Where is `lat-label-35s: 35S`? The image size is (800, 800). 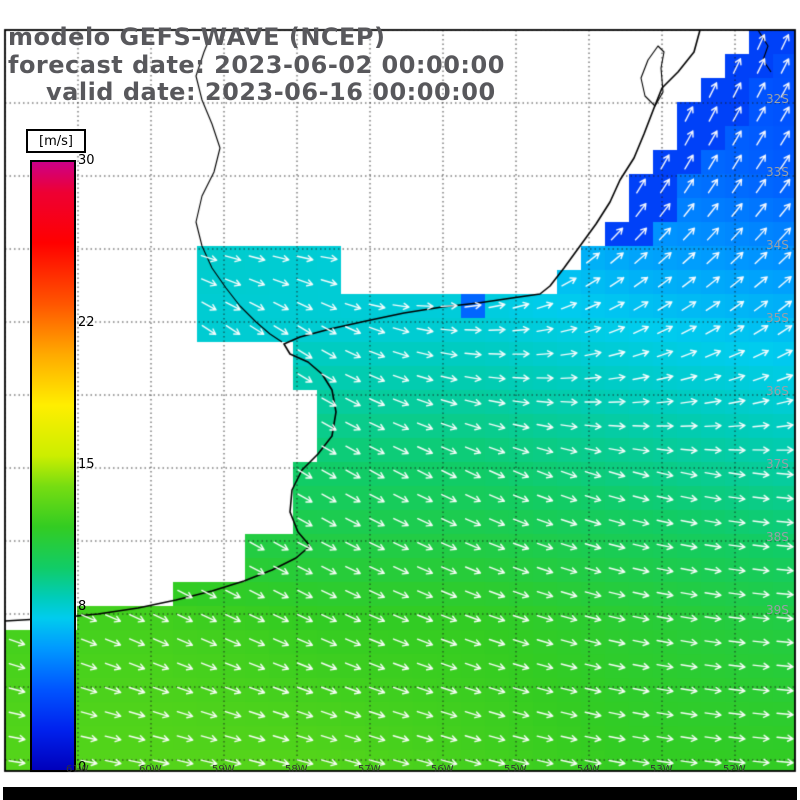
lat-label-35s: 35S is located at coordinates (777, 318).